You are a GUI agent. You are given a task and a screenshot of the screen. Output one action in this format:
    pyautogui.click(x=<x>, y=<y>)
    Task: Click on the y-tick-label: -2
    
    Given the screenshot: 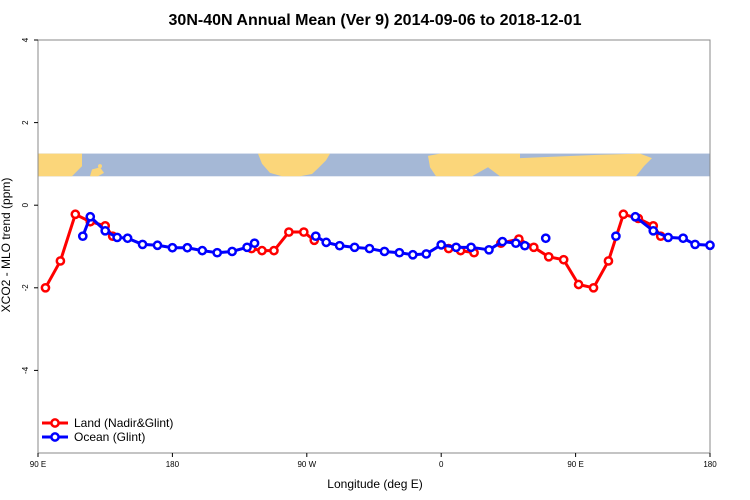 What is the action you would take?
    pyautogui.click(x=25, y=288)
    